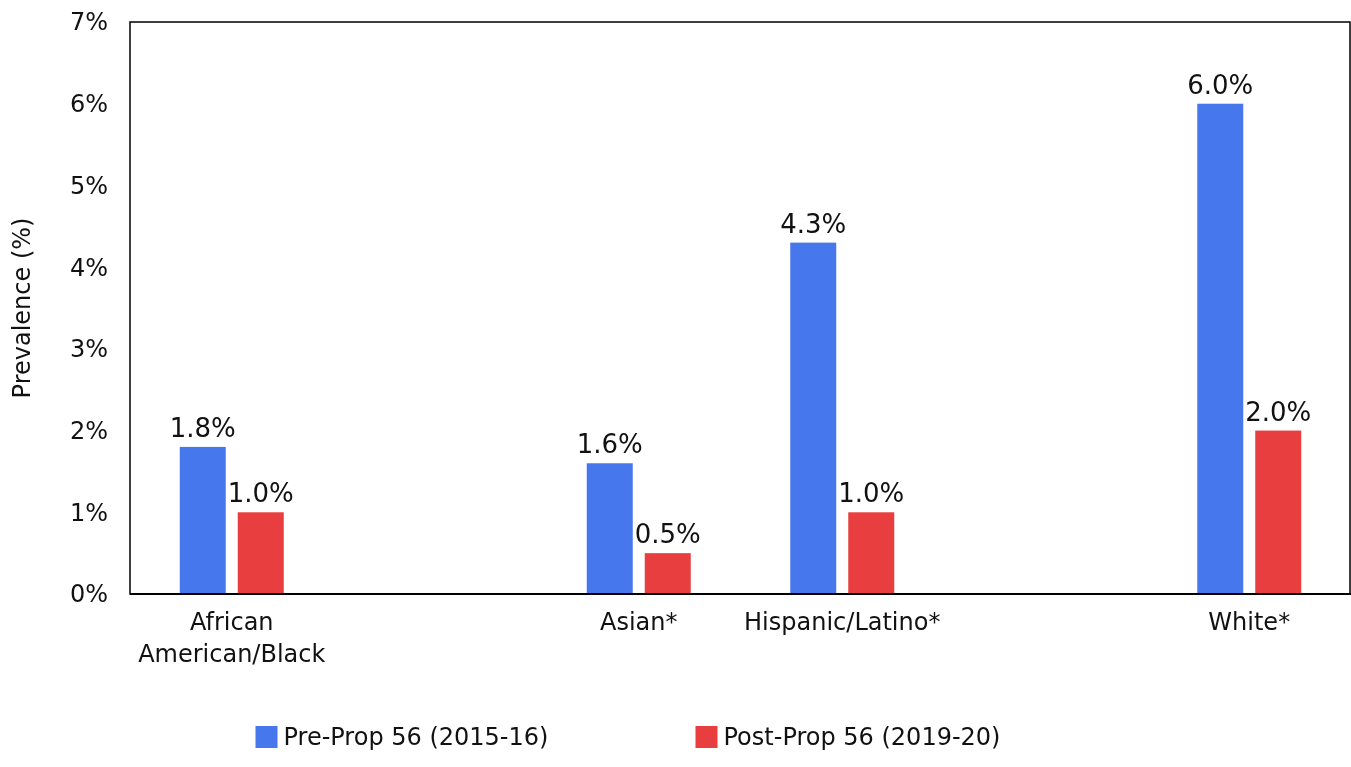 This screenshot has height=767, width=1351. I want to click on y-tick-label: 1%, so click(88, 512).